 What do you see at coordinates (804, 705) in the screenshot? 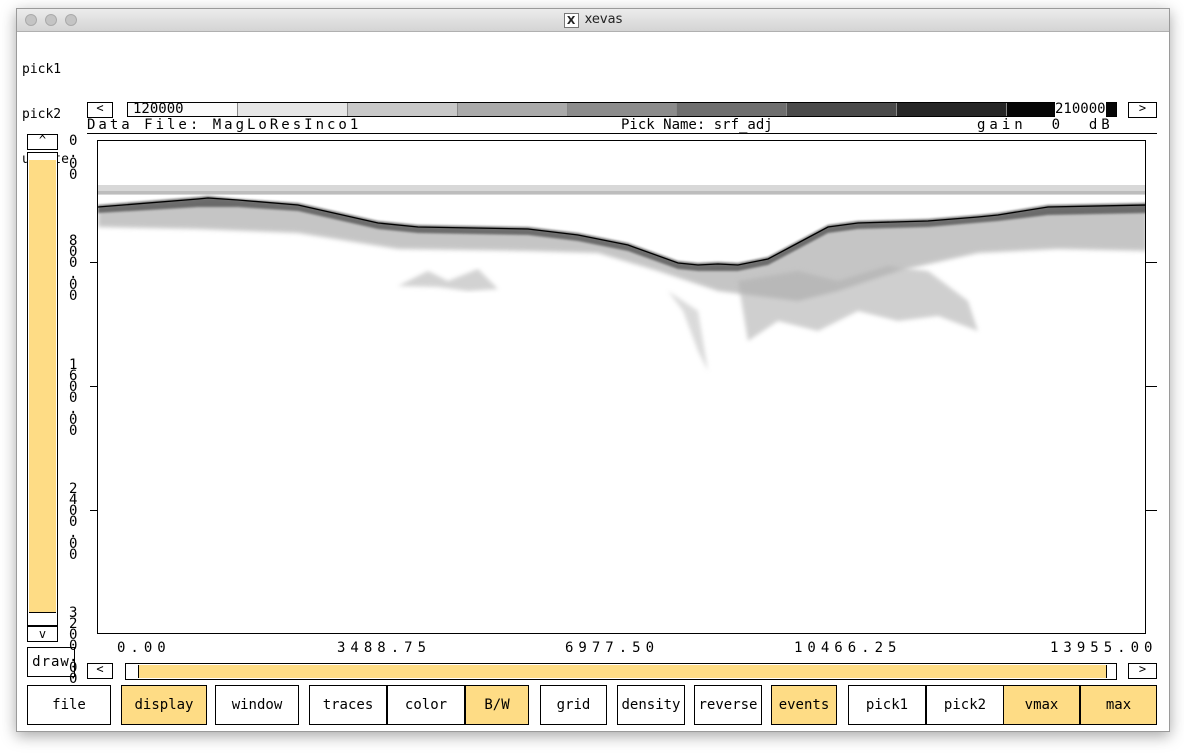
I see `toolbar-button-events: events` at bounding box center [804, 705].